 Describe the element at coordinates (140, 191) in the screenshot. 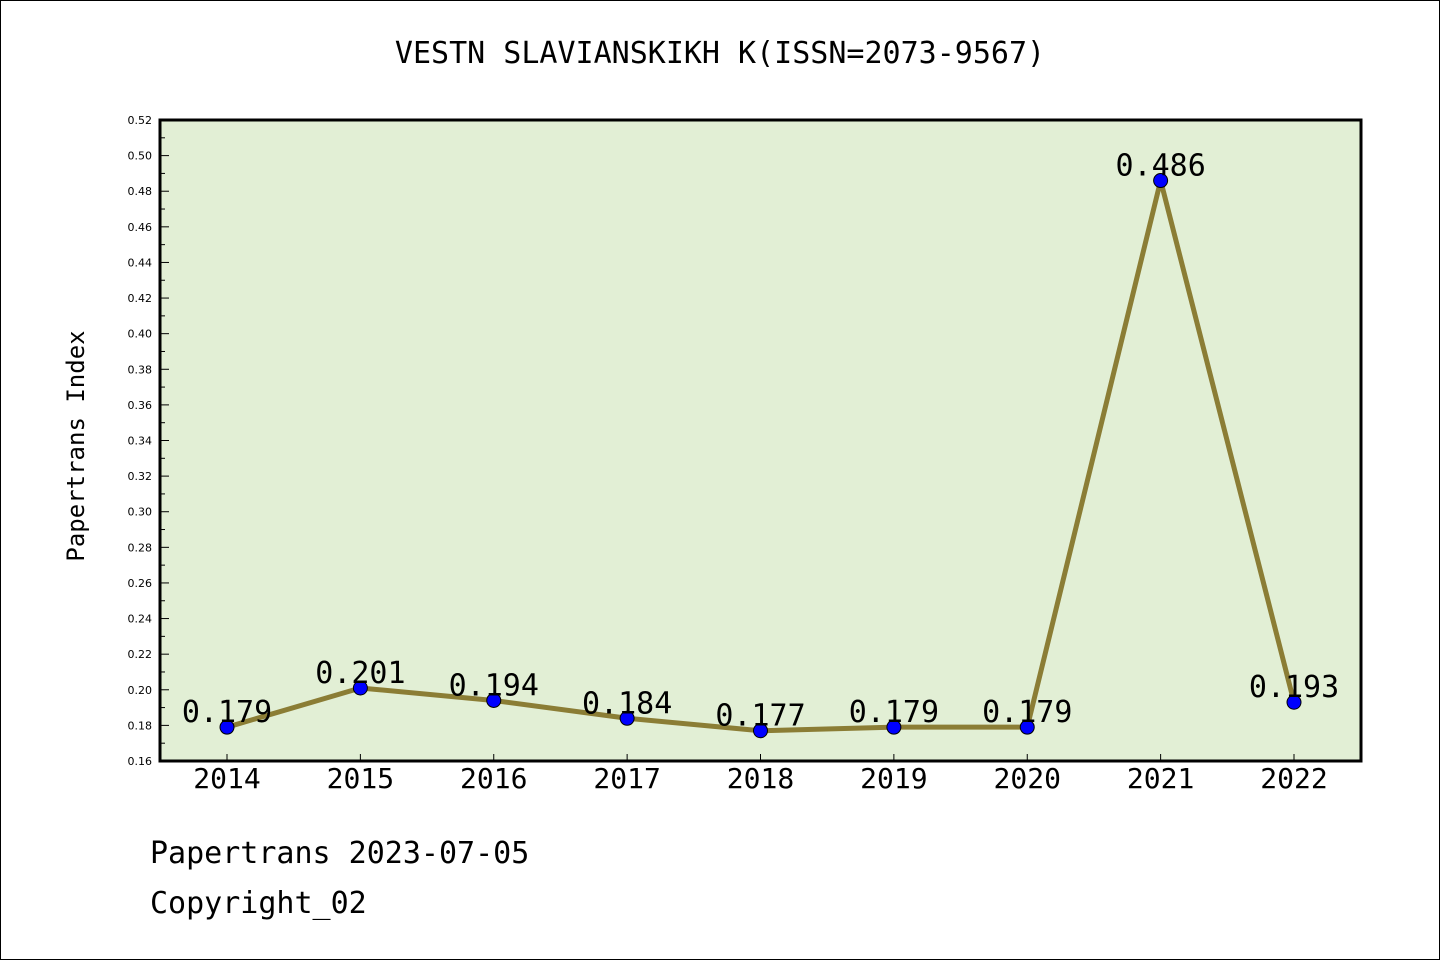

I see `y-tick-label: 0.48` at that location.